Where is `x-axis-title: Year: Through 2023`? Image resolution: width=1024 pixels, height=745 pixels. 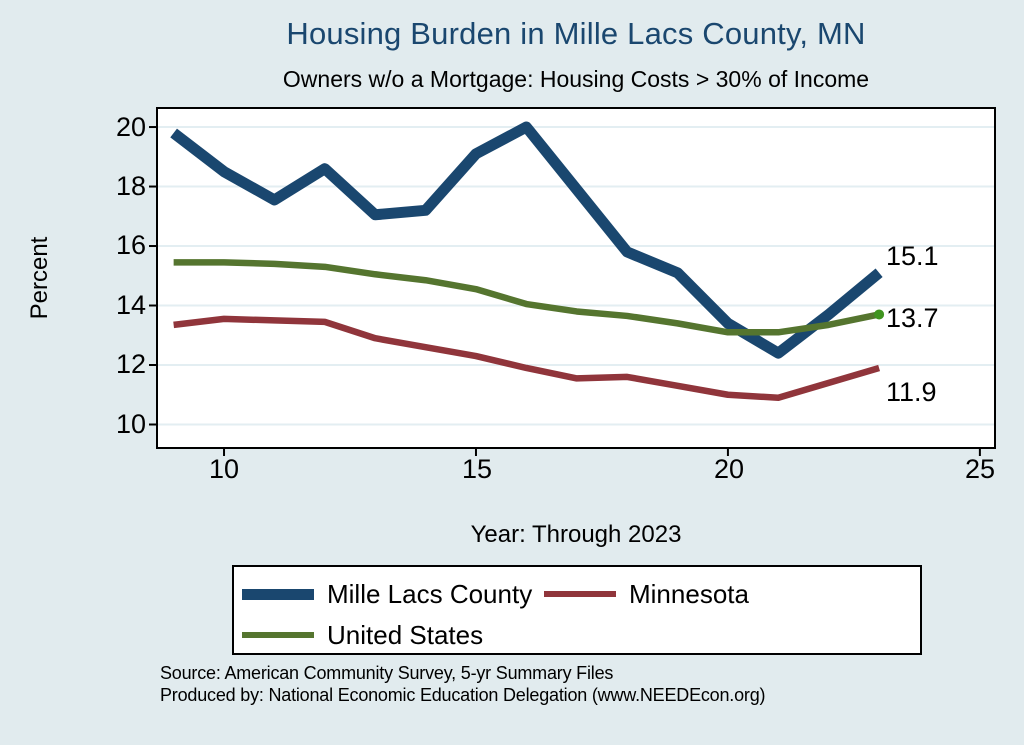 x-axis-title: Year: Through 2023 is located at coordinates (576, 534).